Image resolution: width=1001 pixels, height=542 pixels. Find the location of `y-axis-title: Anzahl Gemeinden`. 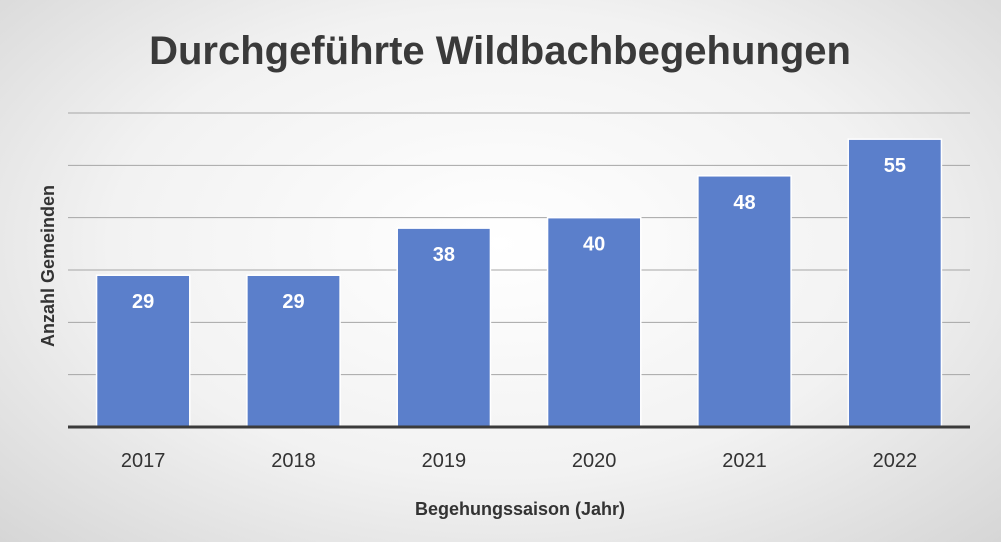

y-axis-title: Anzahl Gemeinden is located at coordinates (48, 266).